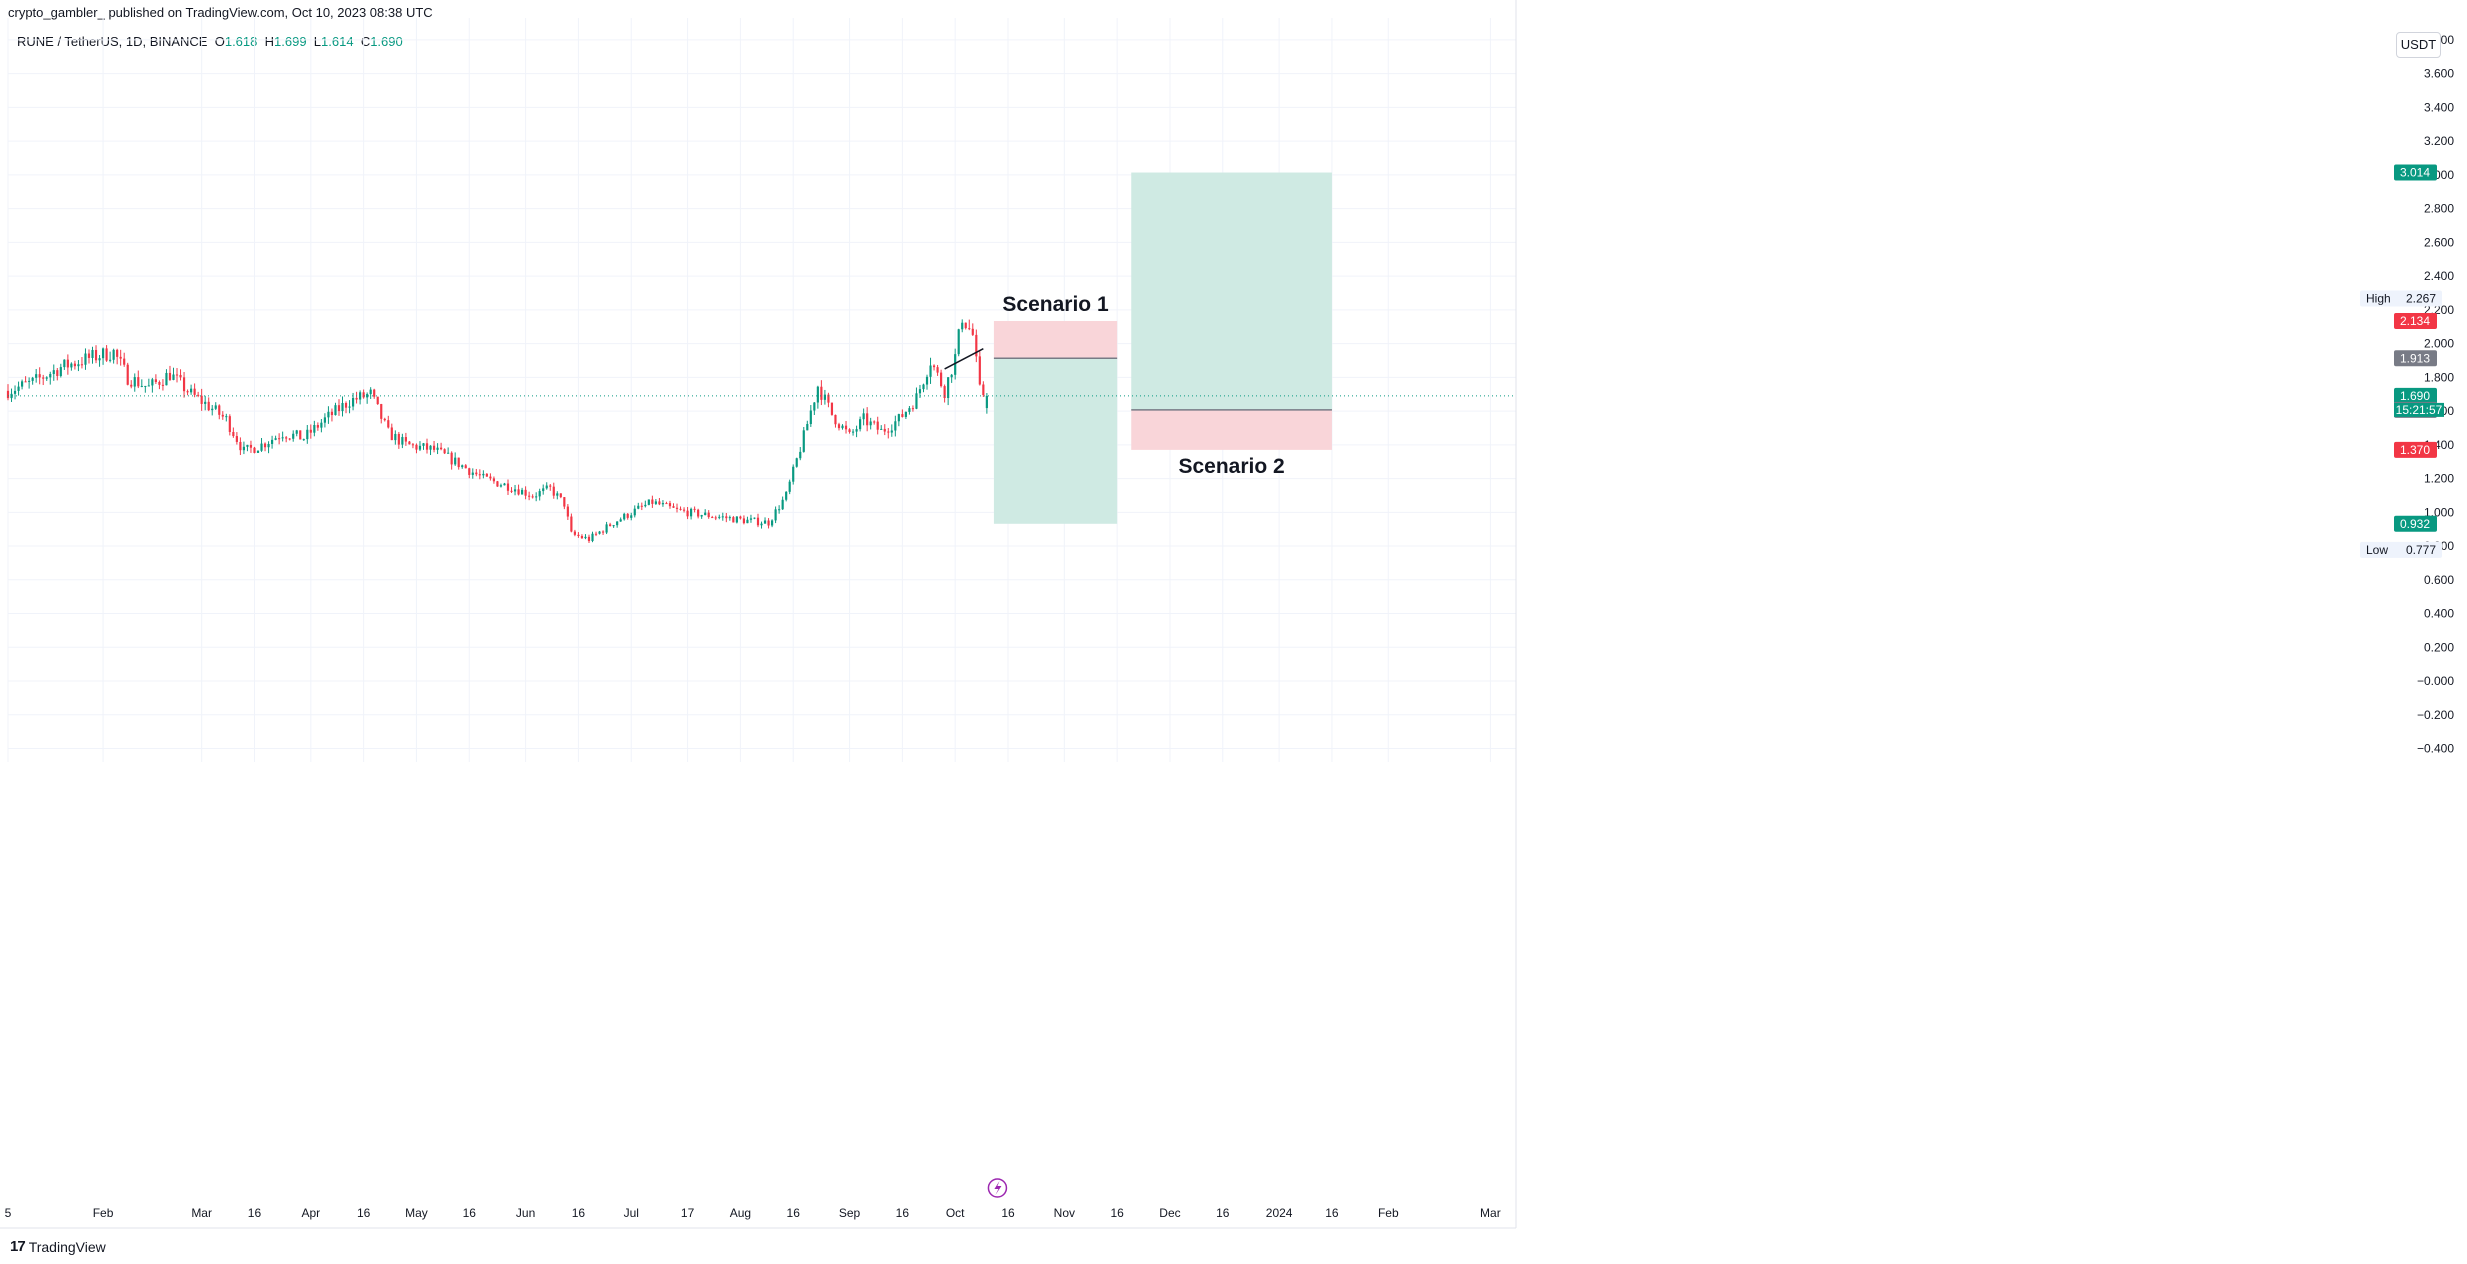 The image size is (2467, 1264). What do you see at coordinates (2439, 344) in the screenshot?
I see `y-tick-label: 2.000` at bounding box center [2439, 344].